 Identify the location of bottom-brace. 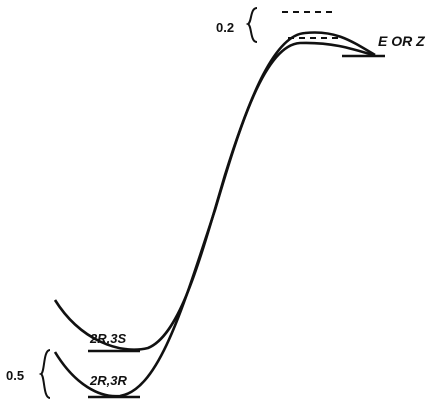
(44, 374).